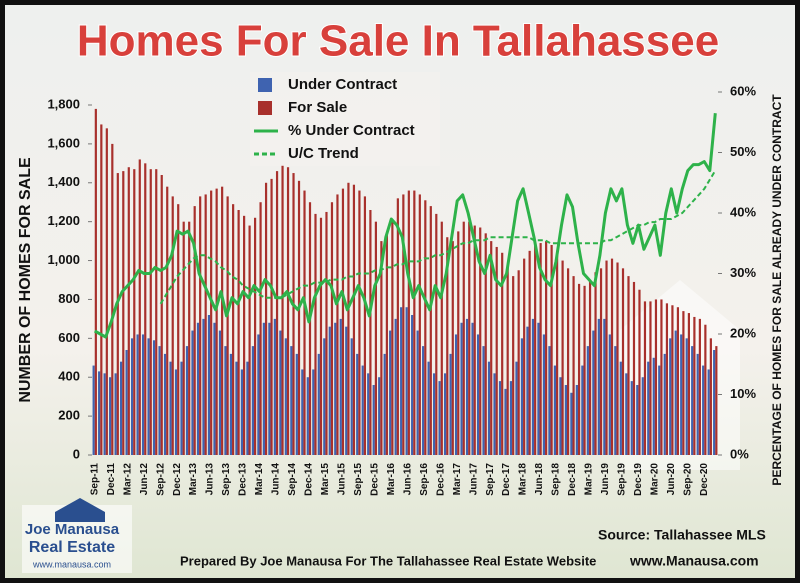  What do you see at coordinates (80, 510) in the screenshot?
I see `logo-house` at bounding box center [80, 510].